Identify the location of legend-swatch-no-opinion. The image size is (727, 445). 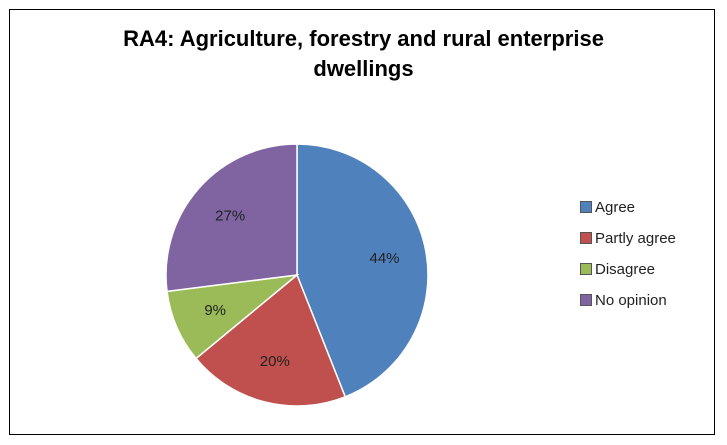
(586, 300).